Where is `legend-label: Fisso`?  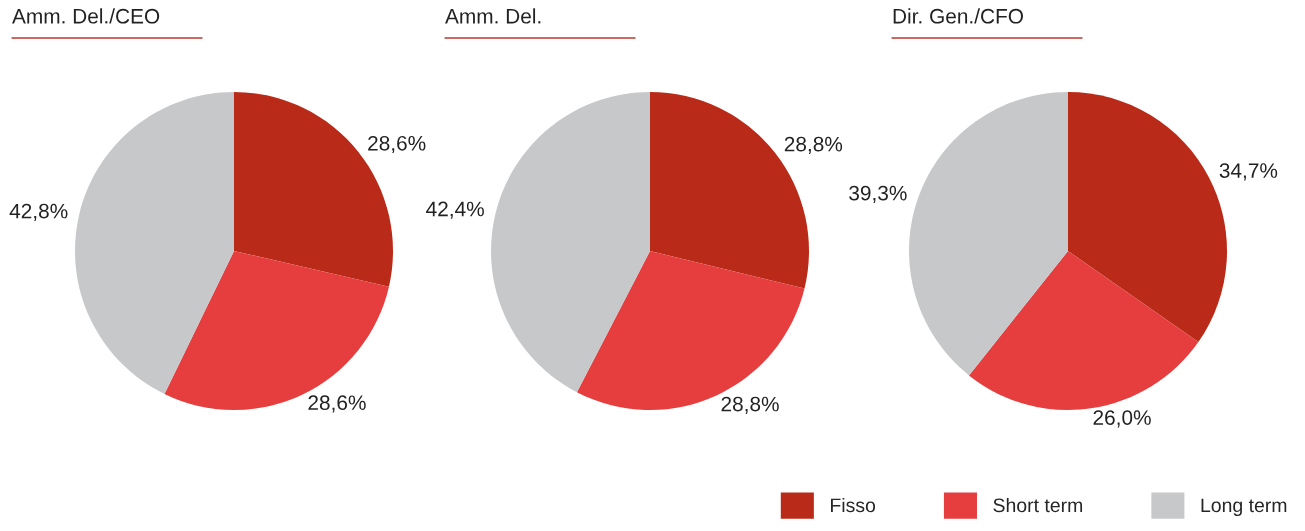
legend-label: Fisso is located at coordinates (853, 505).